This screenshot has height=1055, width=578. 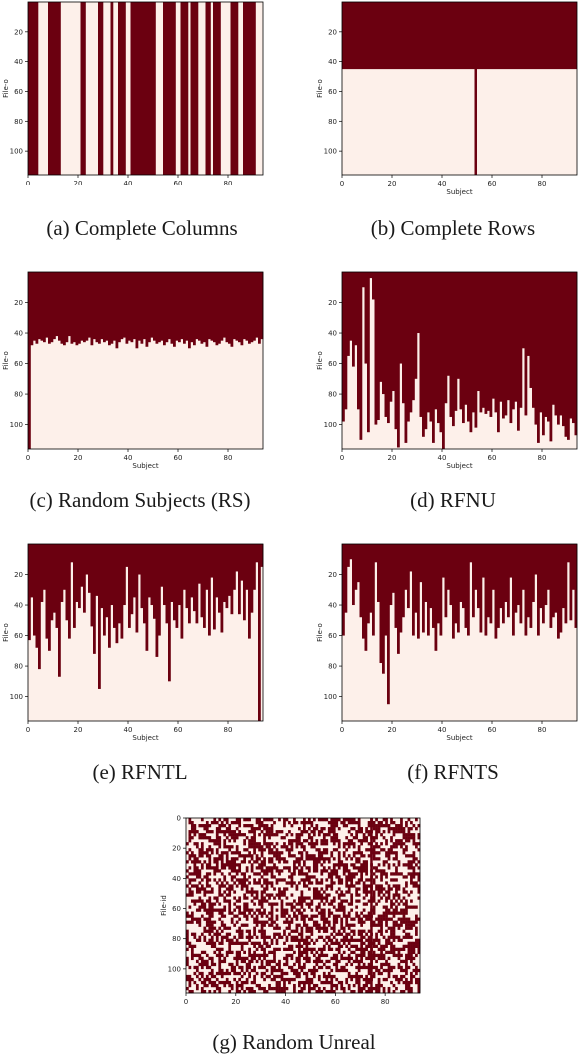 I want to click on y-tick-label: 80, so click(x=332, y=122).